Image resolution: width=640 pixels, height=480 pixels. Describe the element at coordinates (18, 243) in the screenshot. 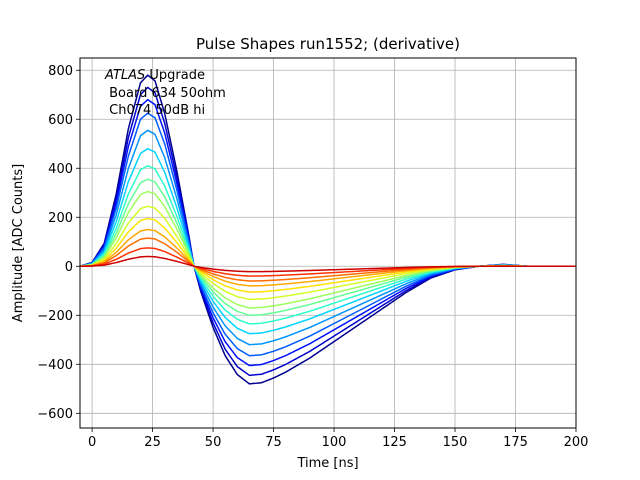

I see `y-axis-label: Amplitude [ADC Counts]` at that location.